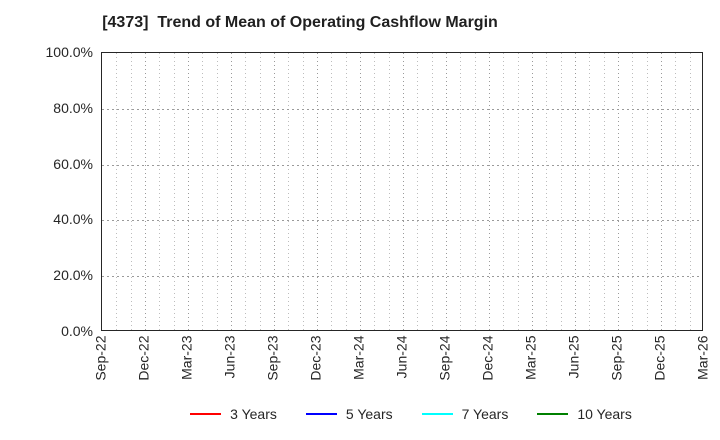 The image size is (720, 440). I want to click on legend-item: 10 Years, so click(584, 414).